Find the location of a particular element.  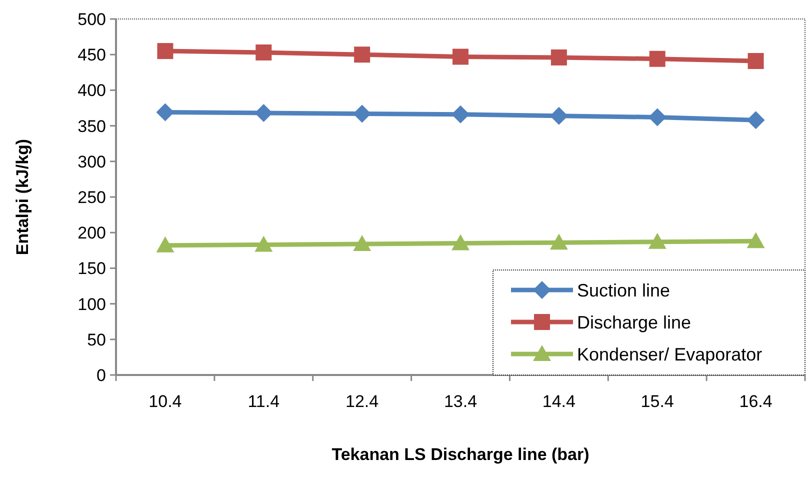

legend-label: Kondenser/ Evaporator is located at coordinates (669, 354).